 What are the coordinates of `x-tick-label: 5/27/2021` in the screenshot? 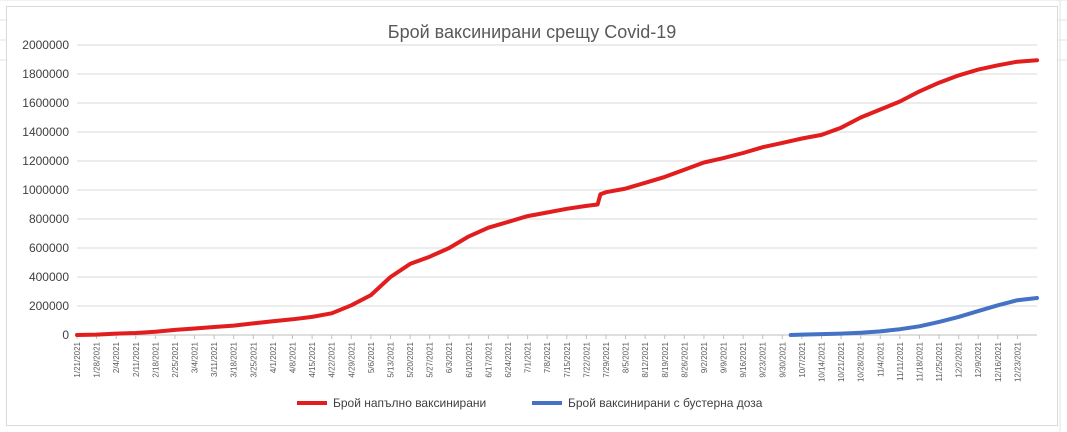 It's located at (430, 359).